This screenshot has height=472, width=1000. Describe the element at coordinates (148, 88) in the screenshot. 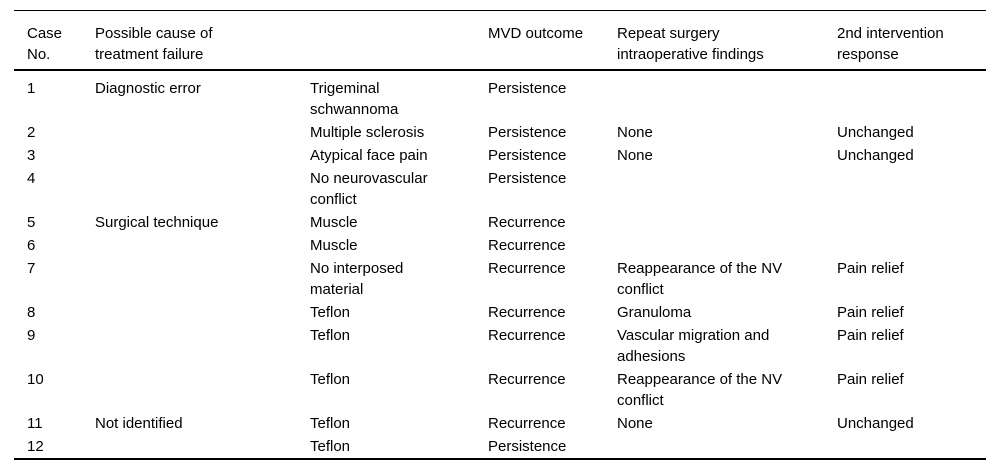

I see `cell-cause: Diagnostic error` at that location.